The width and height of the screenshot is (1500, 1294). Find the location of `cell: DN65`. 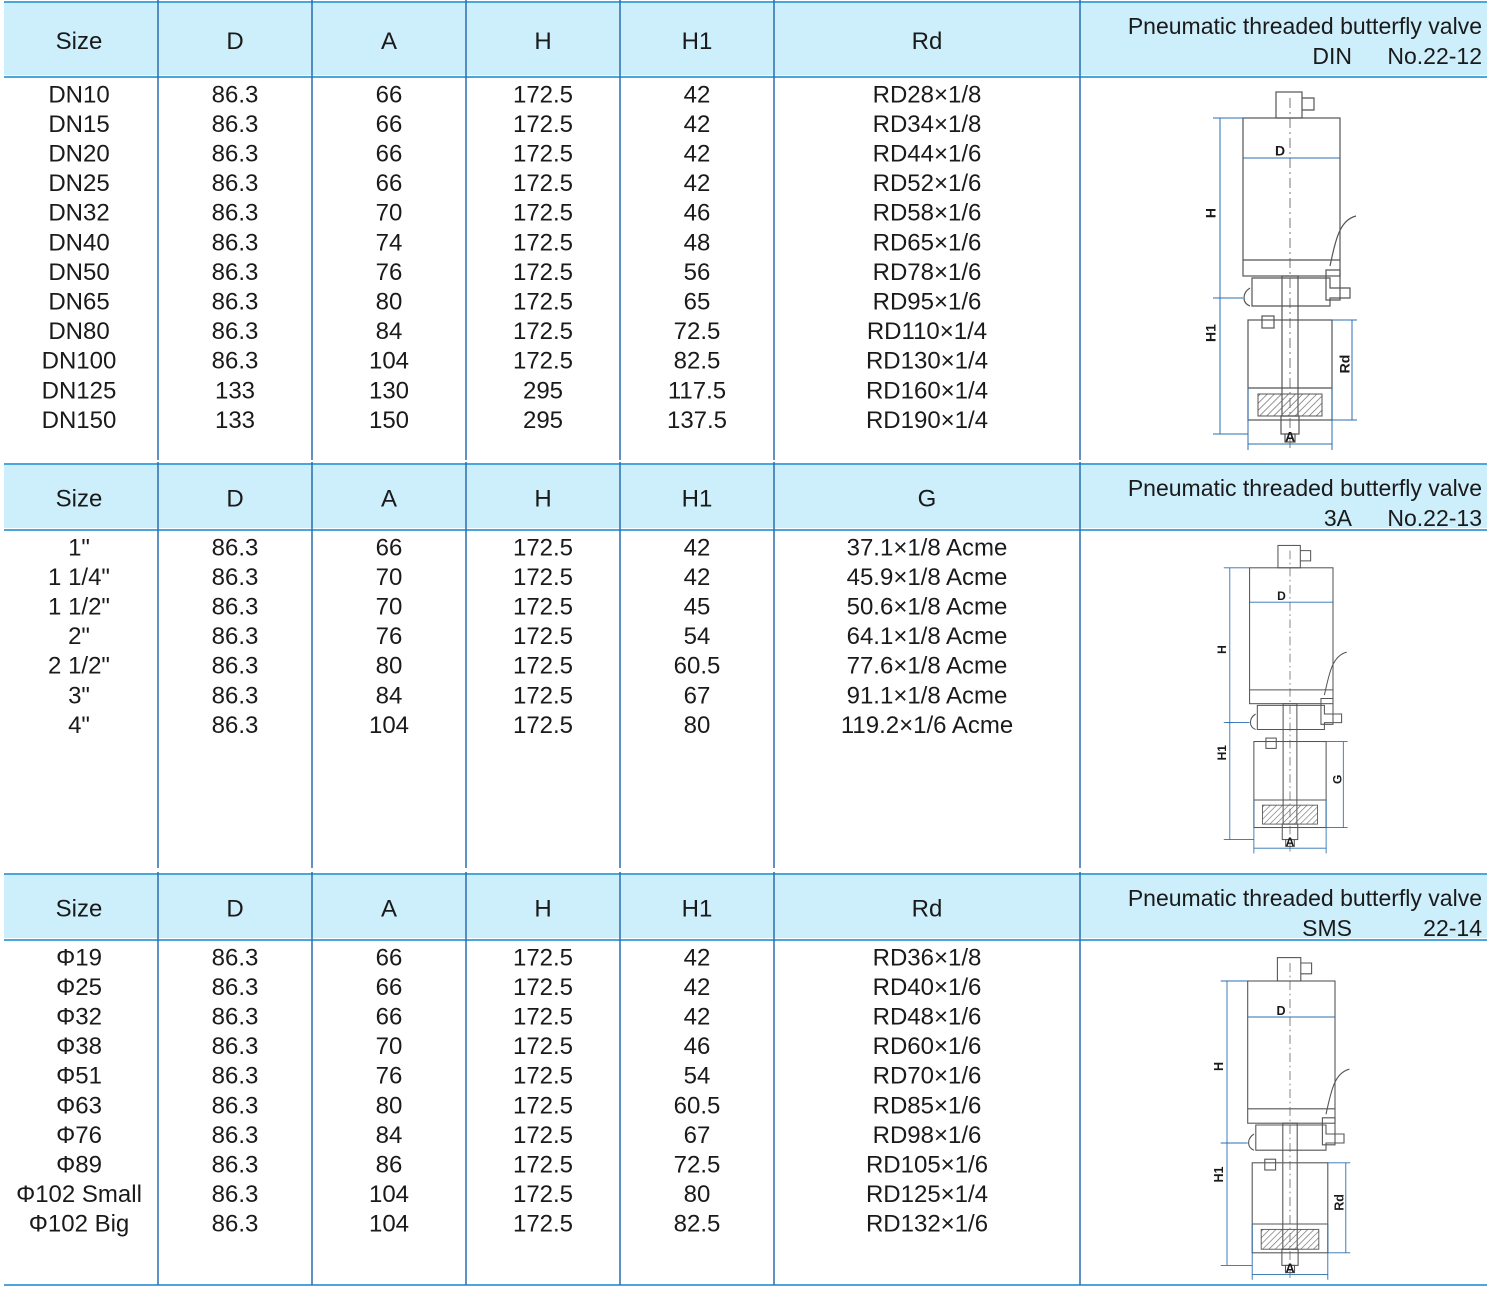

cell: DN65 is located at coordinates (78, 302).